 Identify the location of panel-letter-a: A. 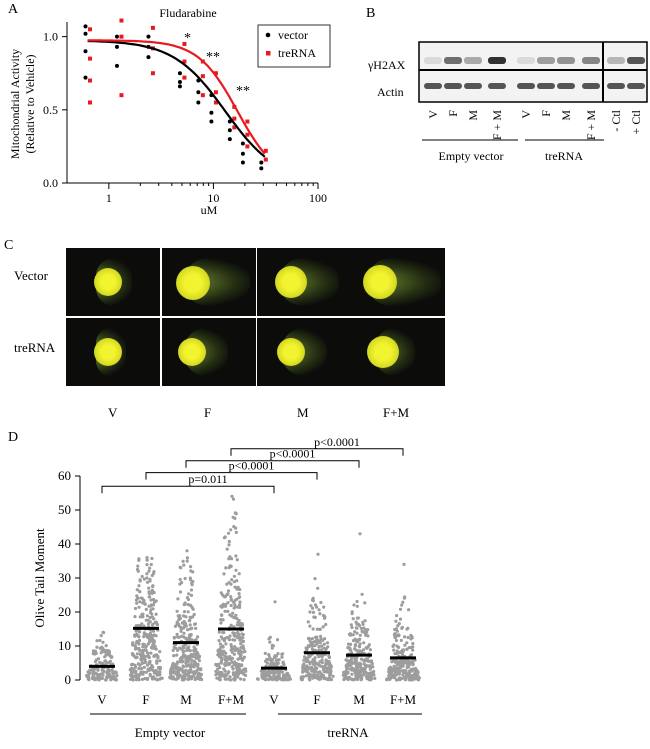
(13, 9).